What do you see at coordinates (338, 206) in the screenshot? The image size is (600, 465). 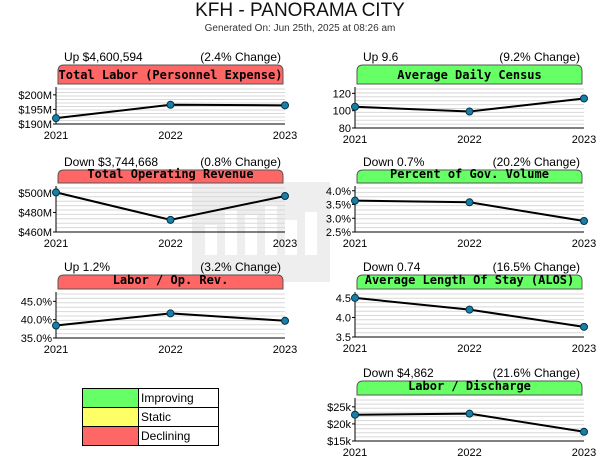 I see `y-tick-label: 3.5%` at bounding box center [338, 206].